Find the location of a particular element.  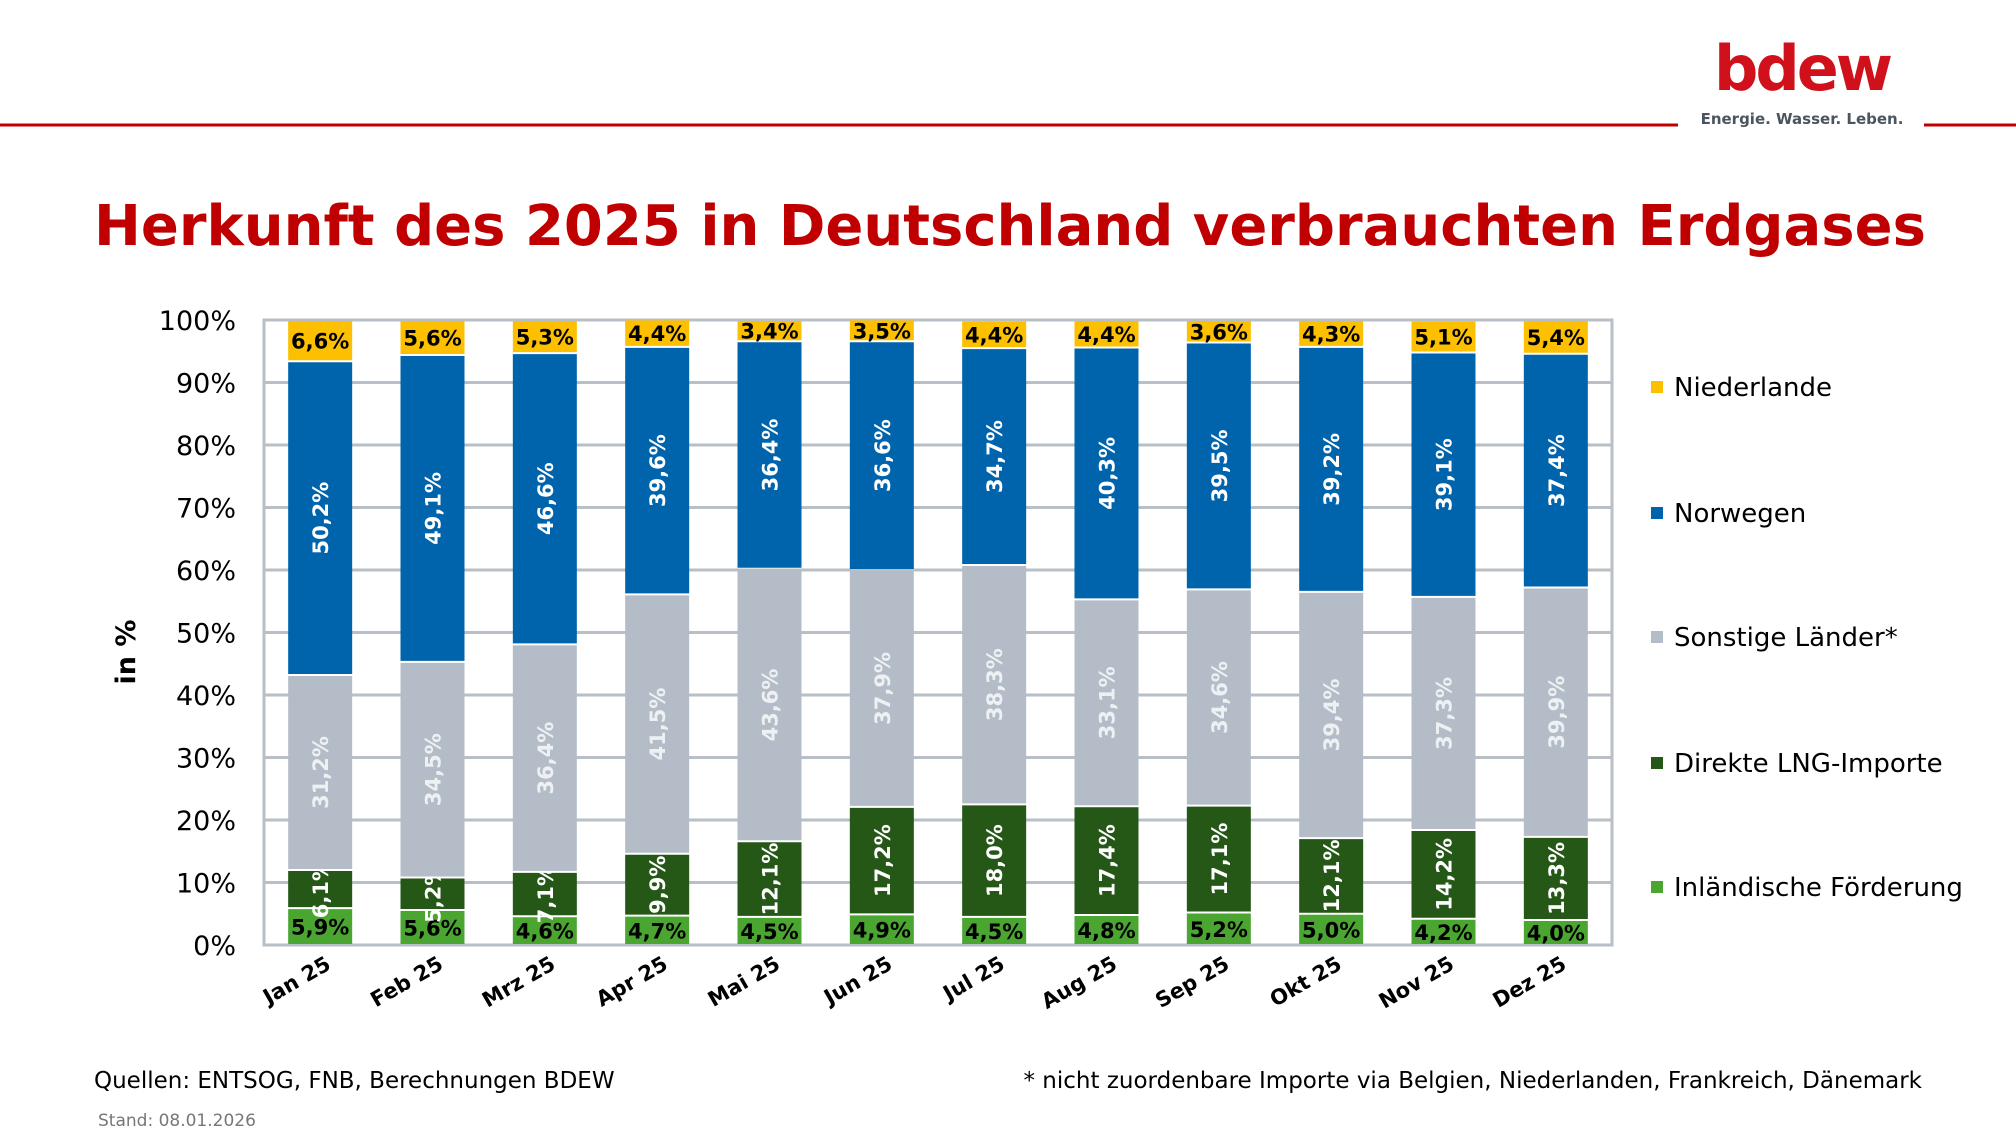

data-label: 46,6% is located at coordinates (546, 498).